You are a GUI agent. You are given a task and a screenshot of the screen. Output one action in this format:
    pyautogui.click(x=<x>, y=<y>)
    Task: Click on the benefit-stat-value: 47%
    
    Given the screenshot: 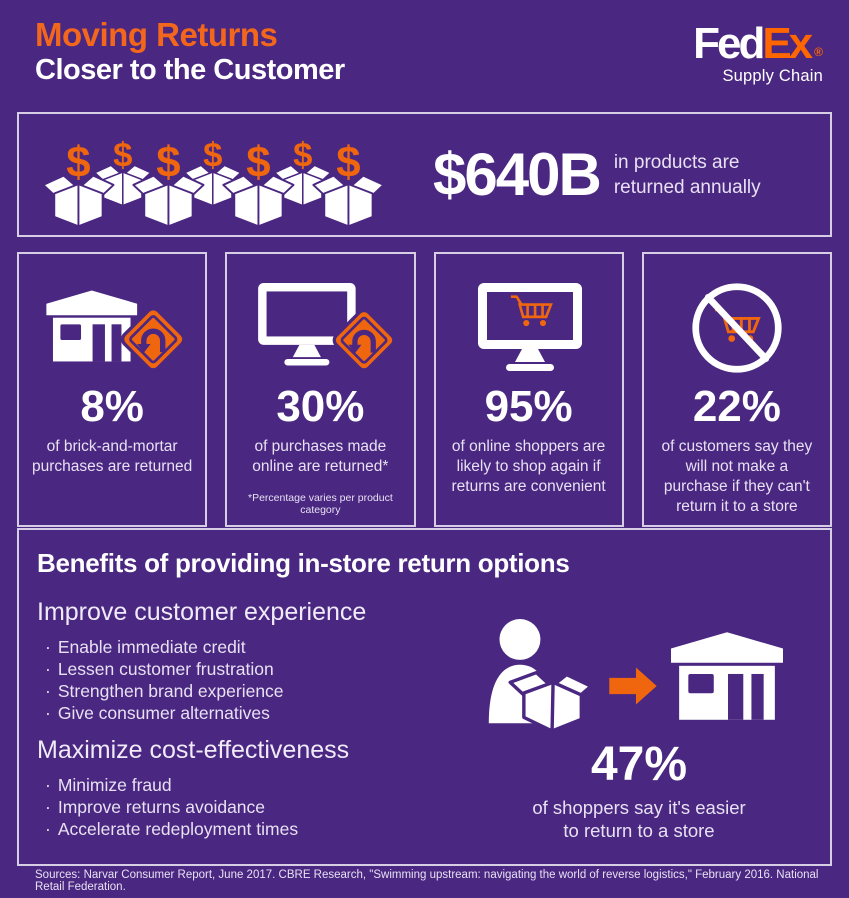 What is the action you would take?
    pyautogui.click(x=639, y=764)
    